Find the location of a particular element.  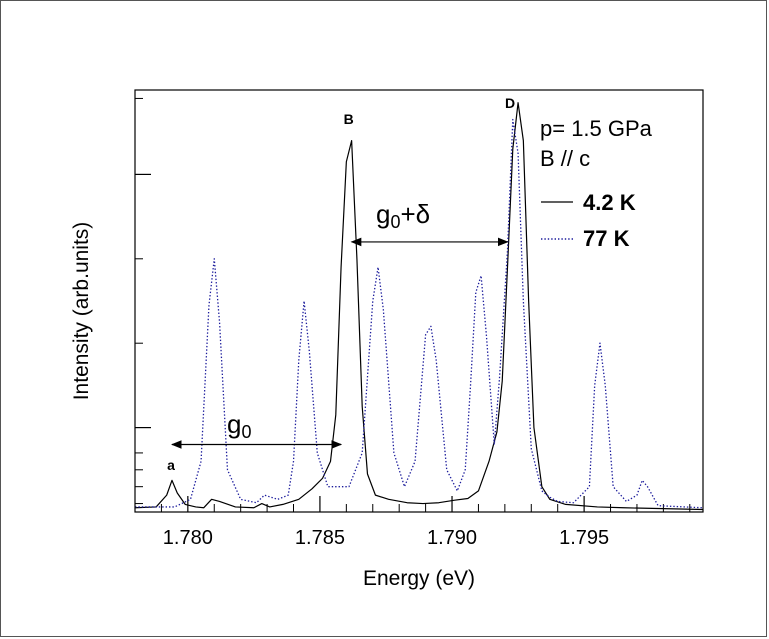

peak-label-b: B is located at coordinates (349, 119).